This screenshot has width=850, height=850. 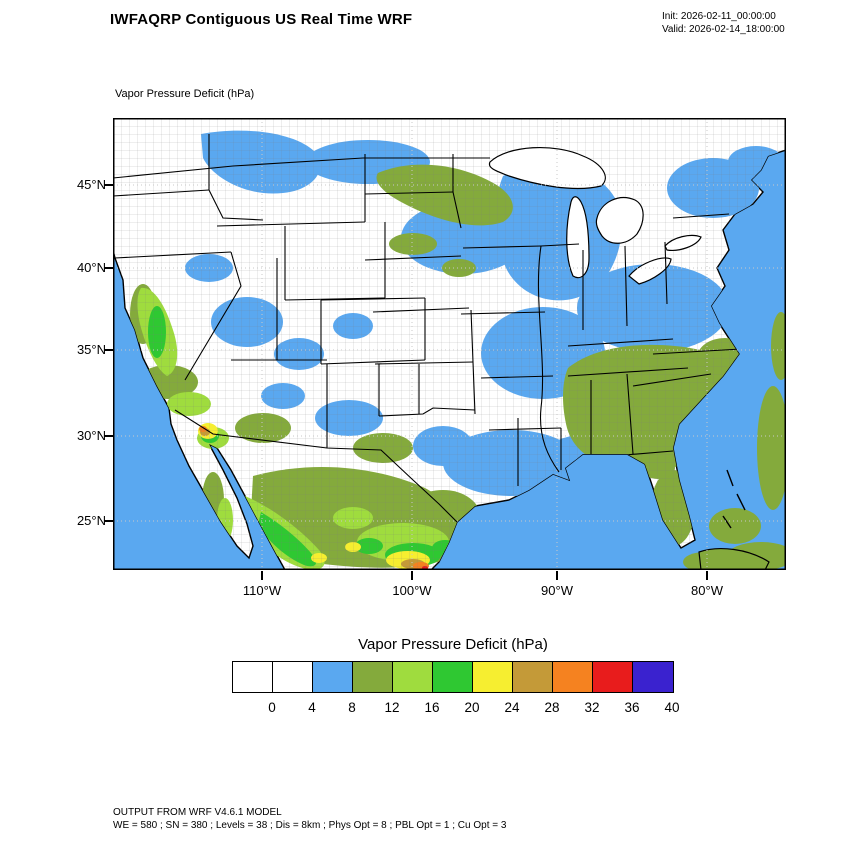 I want to click on x-tick-label: 110°W, so click(x=262, y=590).